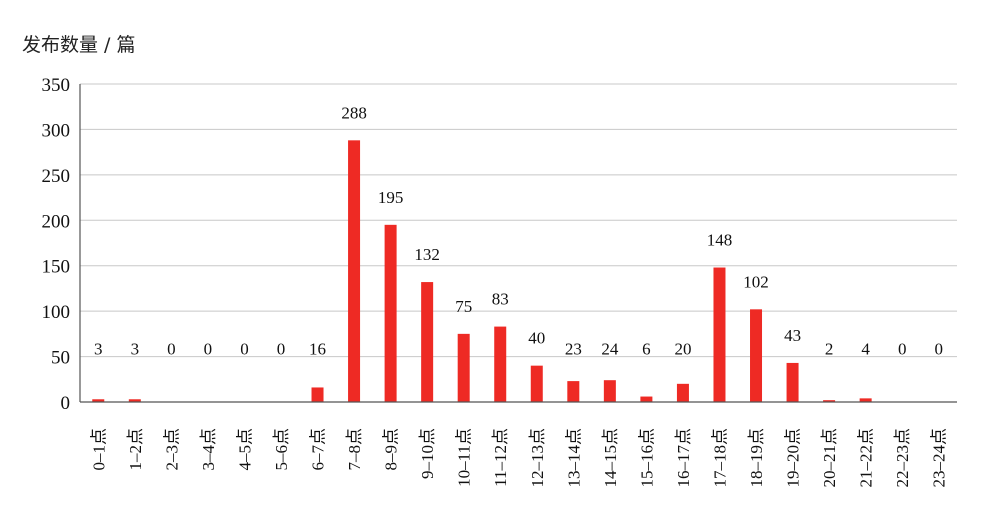 Image resolution: width=981 pixels, height=505 pixels. Describe the element at coordinates (56, 267) in the screenshot. I see `y-tick-label: 150` at that location.